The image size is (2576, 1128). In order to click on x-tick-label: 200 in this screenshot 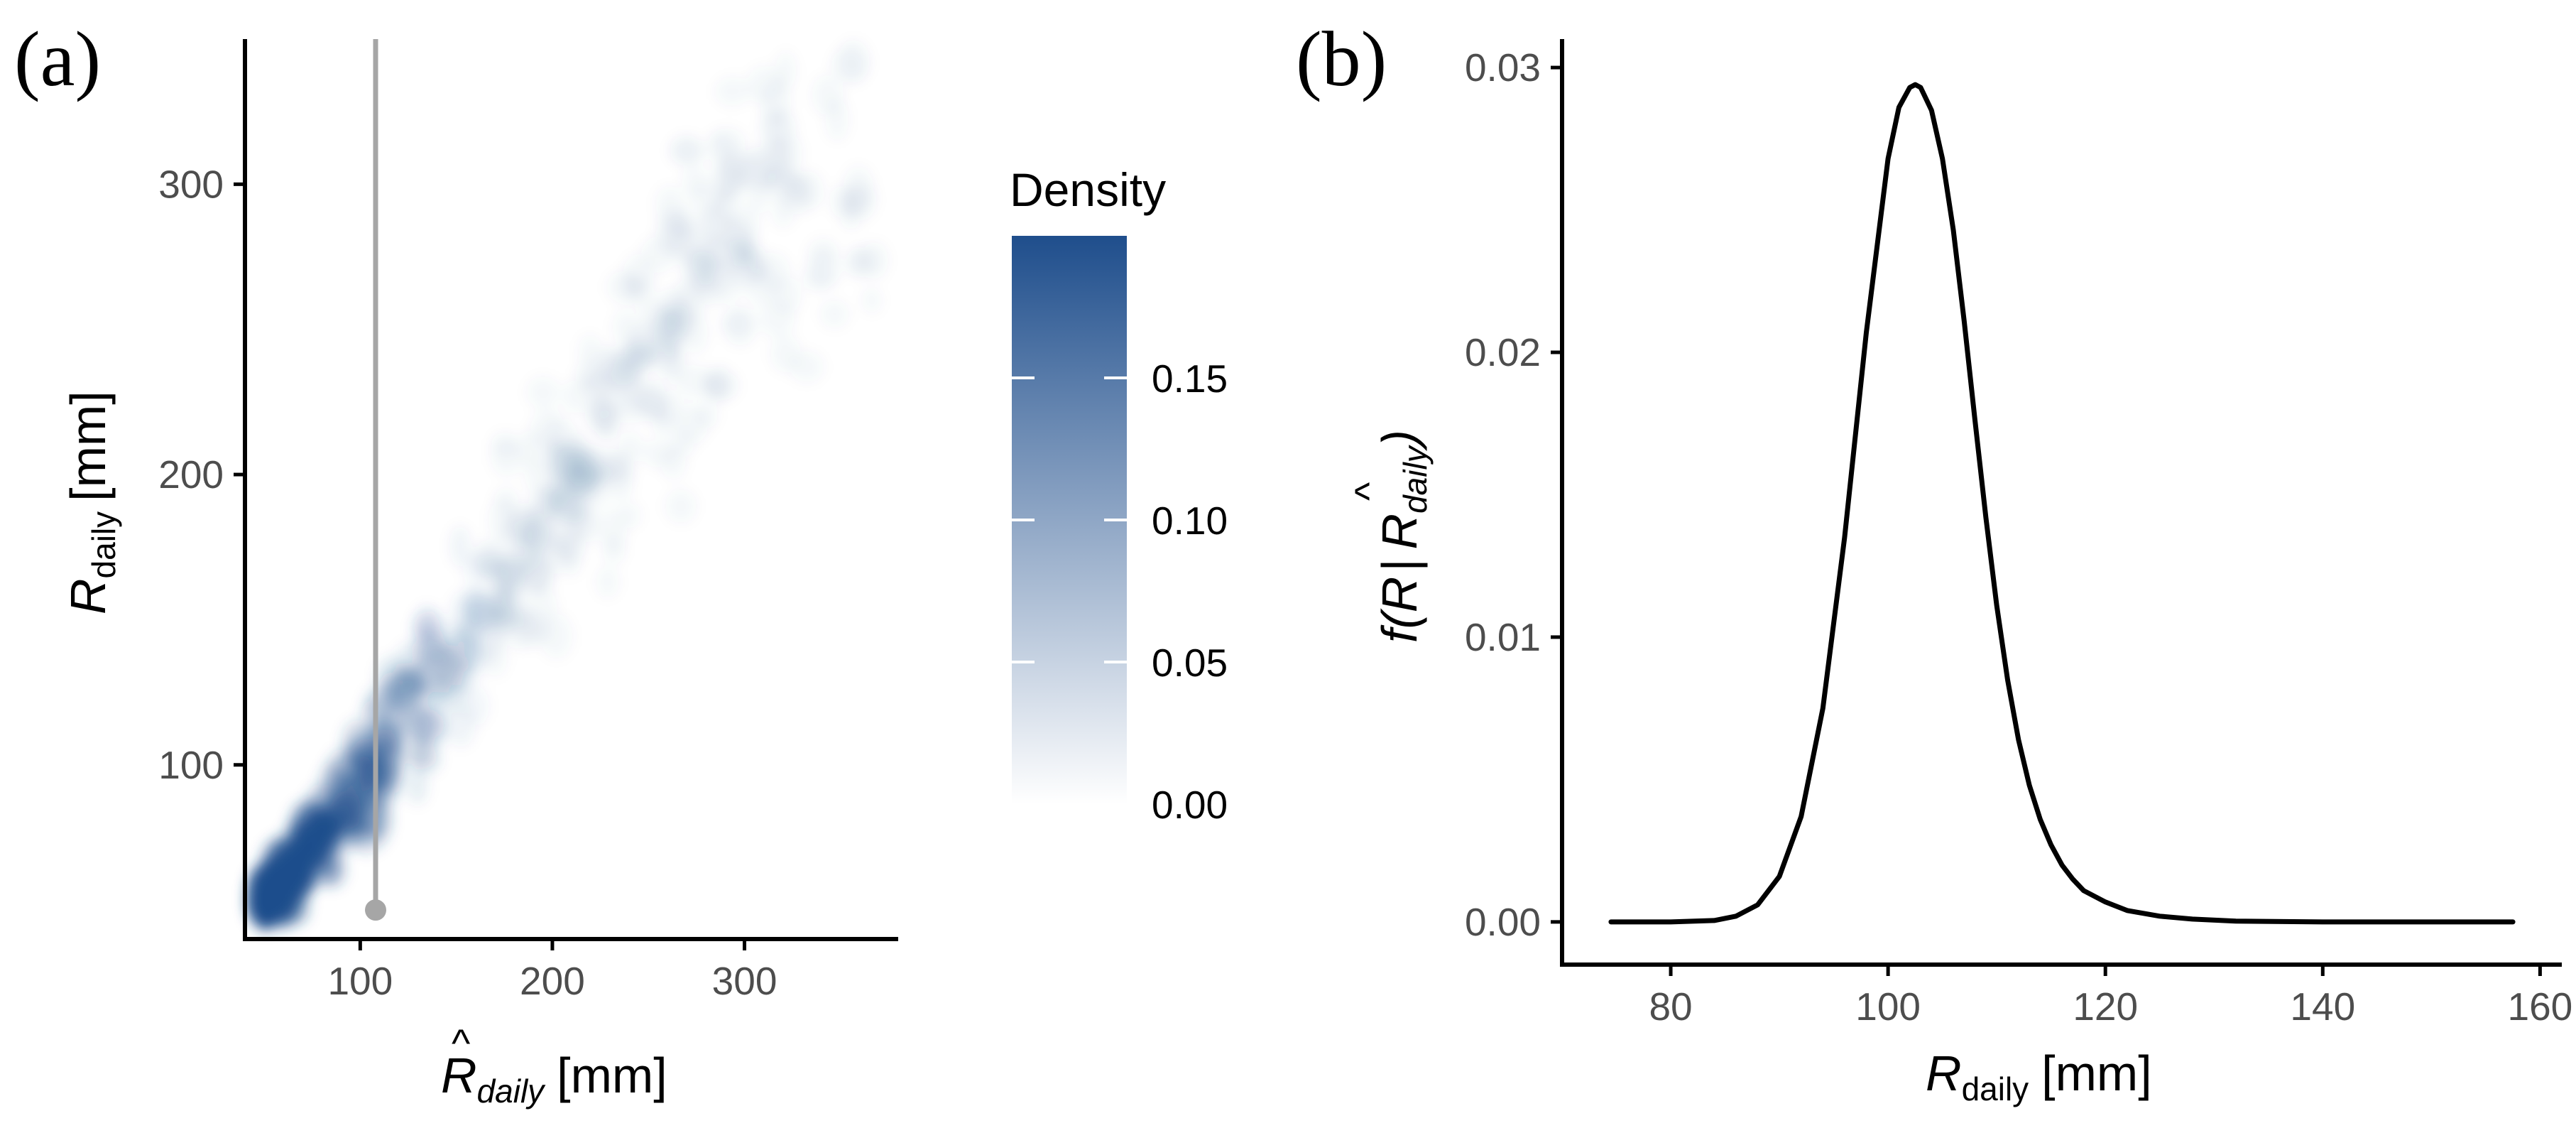, I will do `click(552, 981)`.